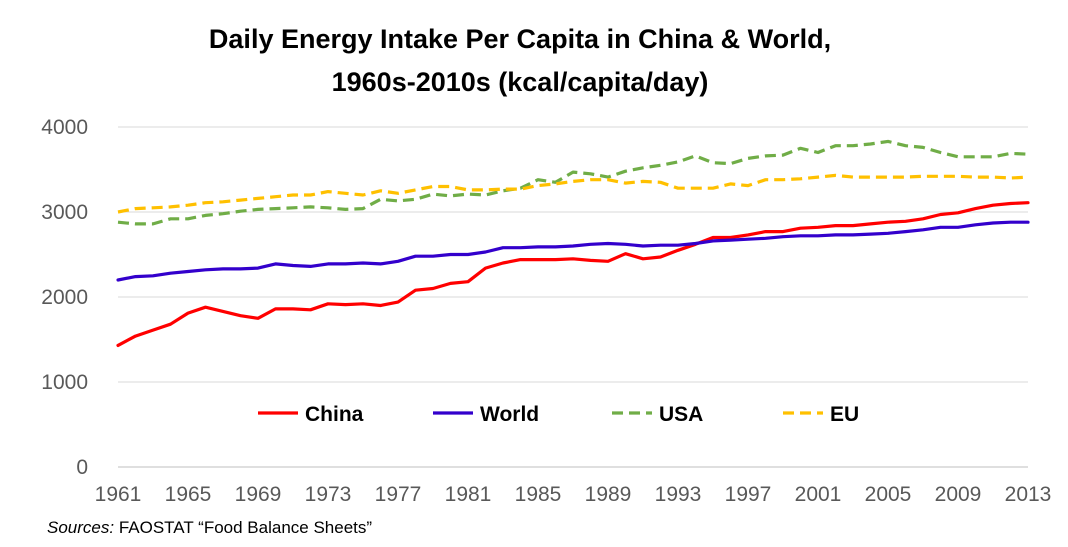  What do you see at coordinates (678, 494) in the screenshot?
I see `x-tick-label: 1993` at bounding box center [678, 494].